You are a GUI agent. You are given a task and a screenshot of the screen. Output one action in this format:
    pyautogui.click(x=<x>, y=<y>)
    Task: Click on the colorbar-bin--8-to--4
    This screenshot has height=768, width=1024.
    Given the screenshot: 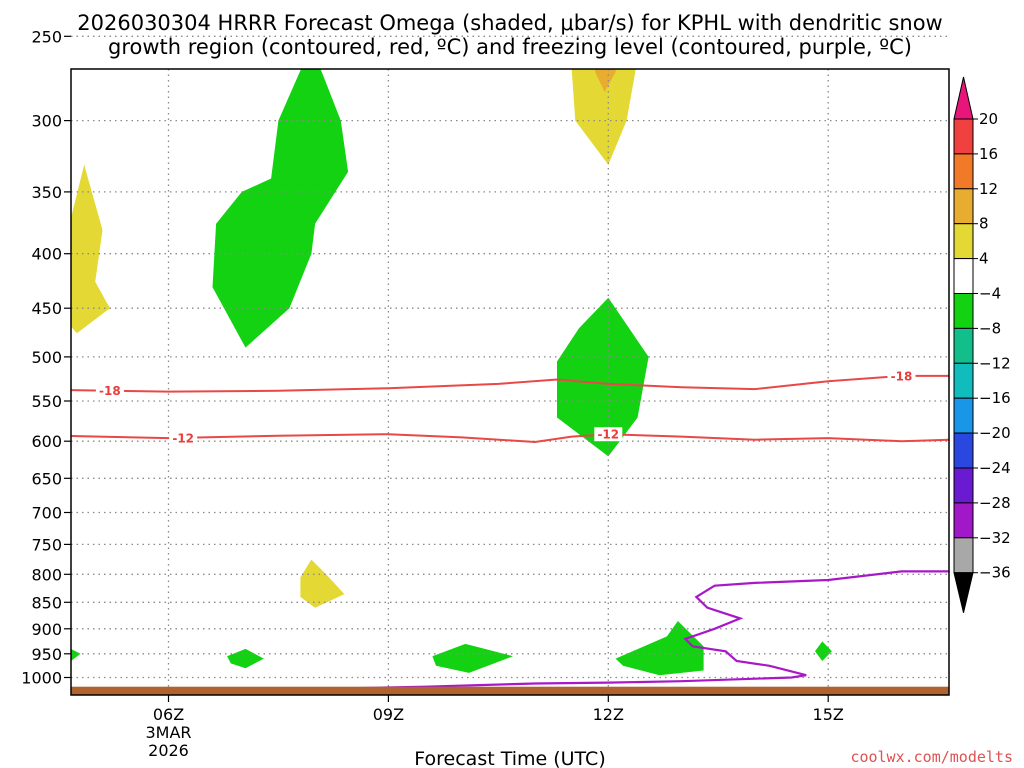 What is the action you would take?
    pyautogui.click(x=963, y=311)
    